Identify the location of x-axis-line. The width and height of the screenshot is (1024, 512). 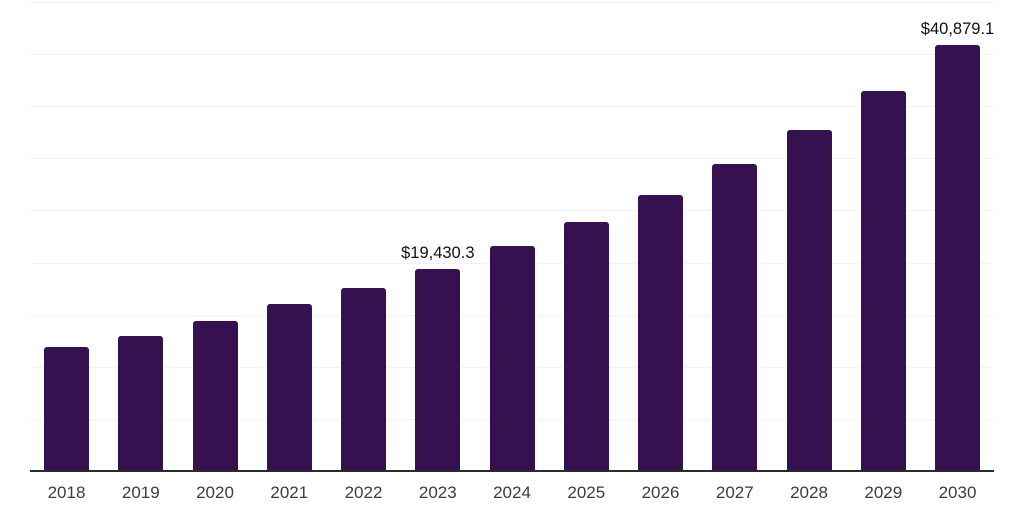
(512, 471).